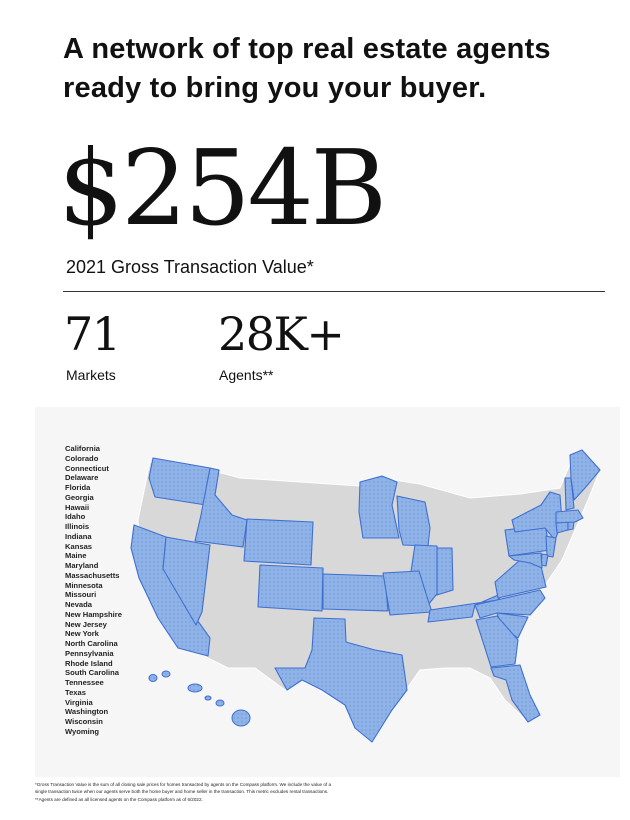 The image size is (630, 820). Describe the element at coordinates (87, 468) in the screenshot. I see `state-list-item: Connecticut` at that location.